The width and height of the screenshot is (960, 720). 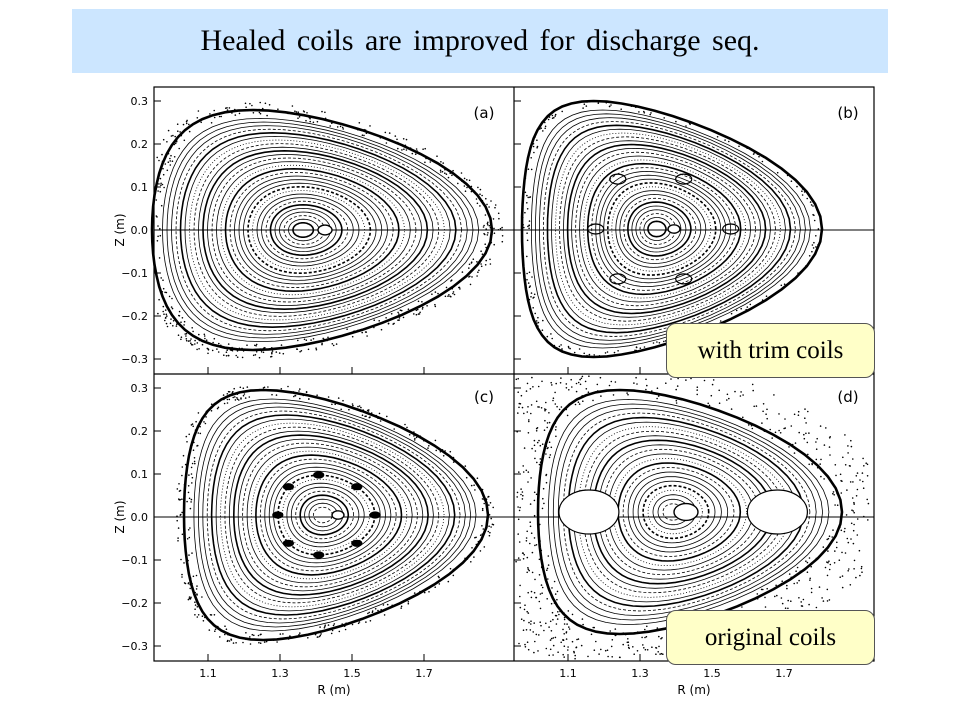 What do you see at coordinates (640, 673) in the screenshot?
I see `xtick-label-right: 1.3` at bounding box center [640, 673].